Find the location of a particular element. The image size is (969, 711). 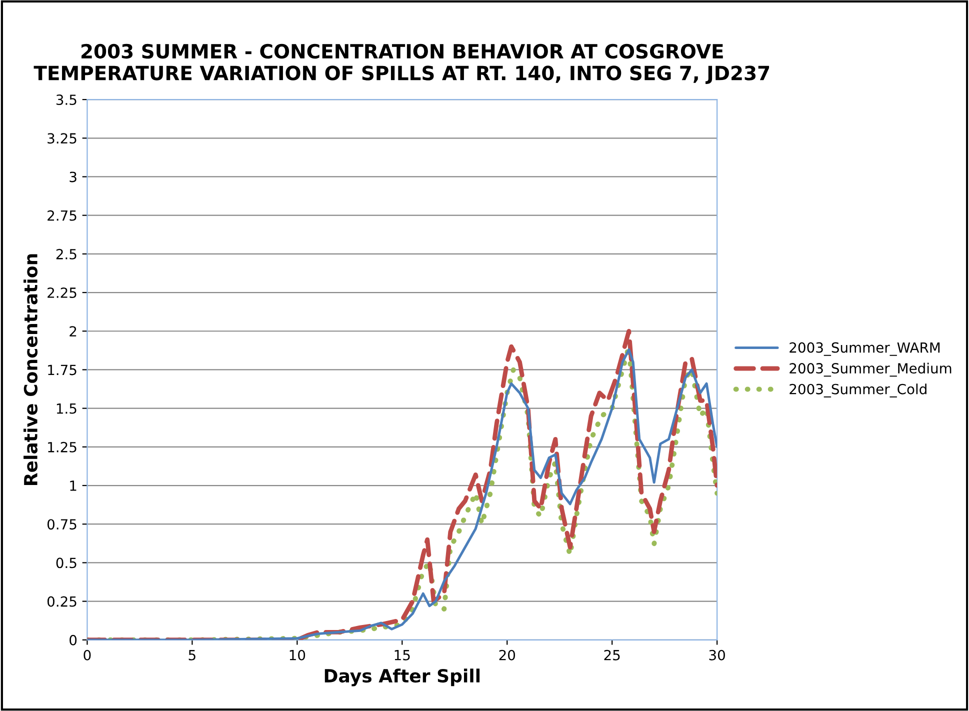

legend-label: 2003_Summer_Cold is located at coordinates (858, 391).